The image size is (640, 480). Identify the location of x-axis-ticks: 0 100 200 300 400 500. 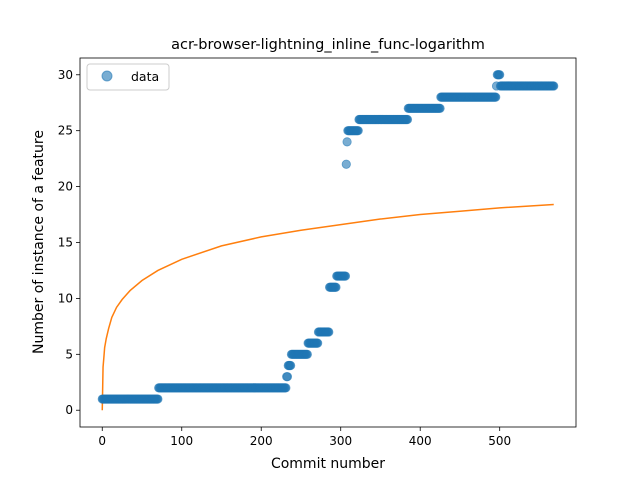
(304, 437).